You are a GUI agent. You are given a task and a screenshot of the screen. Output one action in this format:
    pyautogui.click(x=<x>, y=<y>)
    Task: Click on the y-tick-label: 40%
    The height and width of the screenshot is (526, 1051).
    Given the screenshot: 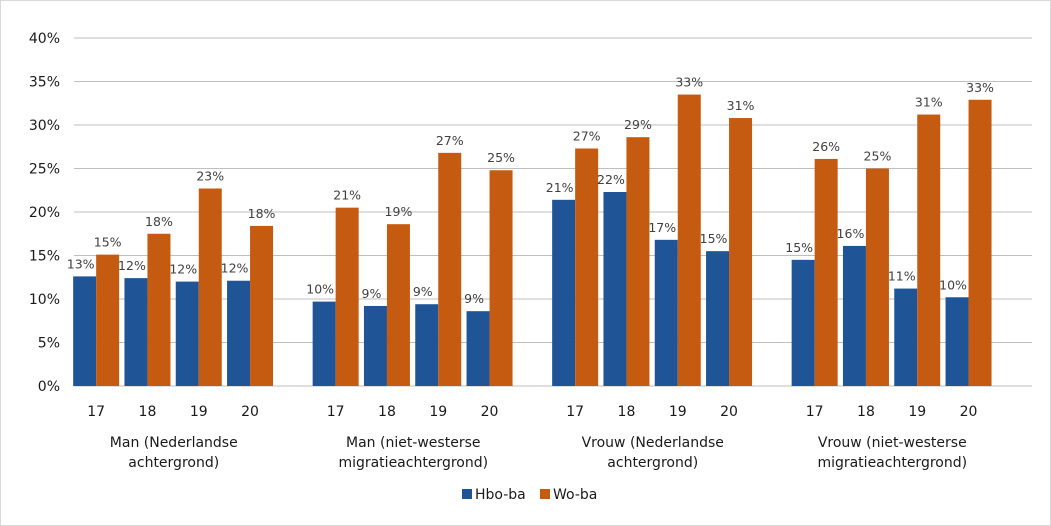 What is the action you would take?
    pyautogui.click(x=44, y=39)
    